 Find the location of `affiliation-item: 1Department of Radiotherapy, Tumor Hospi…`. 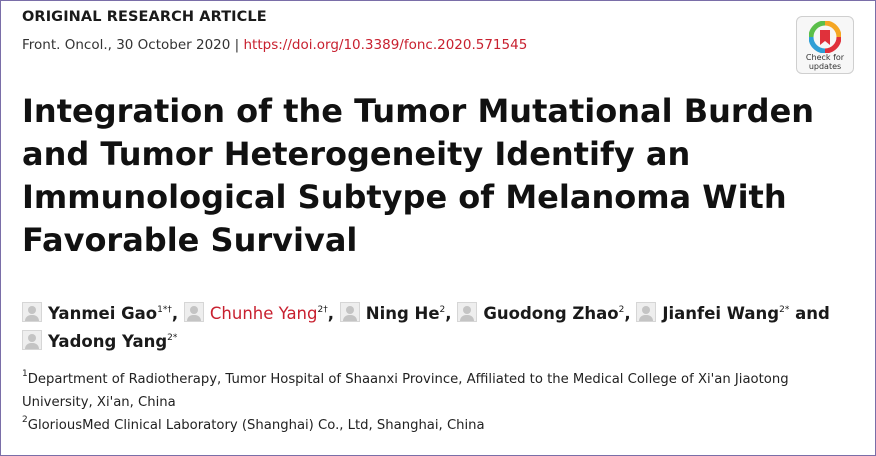

affiliation-item: 1Department of Radiotherapy, Tumor Hospi… is located at coordinates (432, 391).